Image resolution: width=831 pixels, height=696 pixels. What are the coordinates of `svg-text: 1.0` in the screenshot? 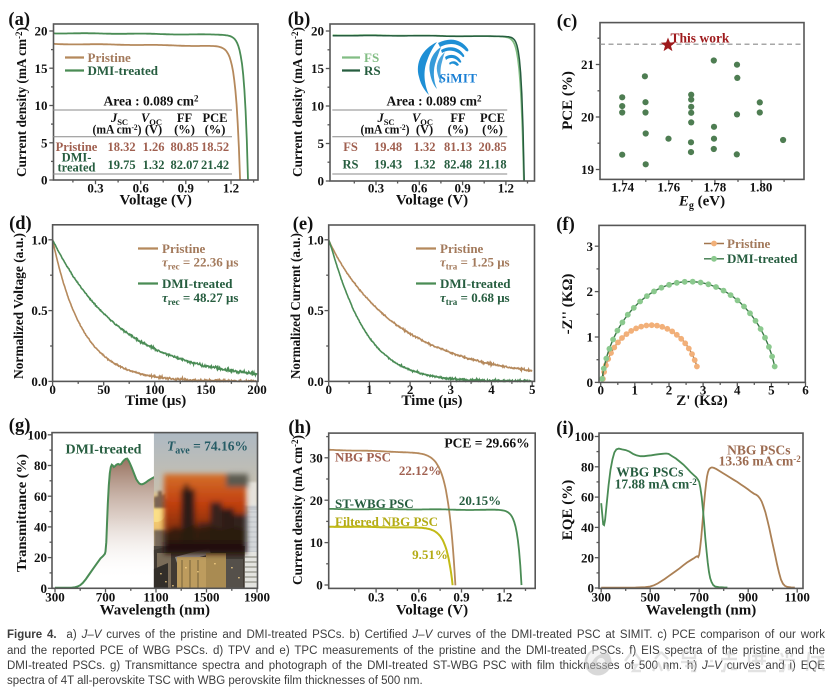 It's located at (39, 239).